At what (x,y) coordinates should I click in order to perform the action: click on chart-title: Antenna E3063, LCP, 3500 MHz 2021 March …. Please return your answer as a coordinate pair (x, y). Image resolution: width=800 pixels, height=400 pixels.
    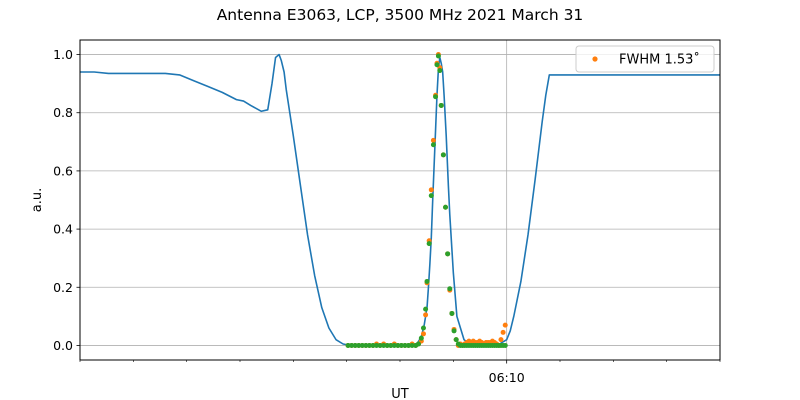
    Looking at the image, I should click on (400, 15).